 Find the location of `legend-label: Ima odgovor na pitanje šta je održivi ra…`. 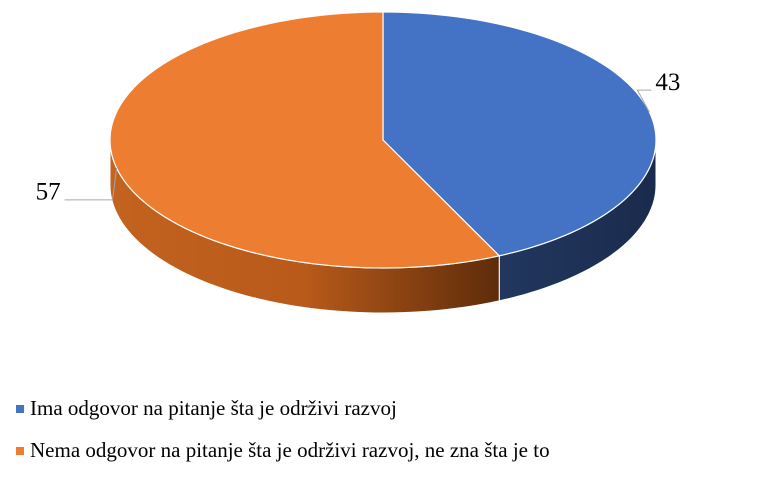

legend-label: Ima odgovor na pitanje šta je održivi ra… is located at coordinates (213, 408).